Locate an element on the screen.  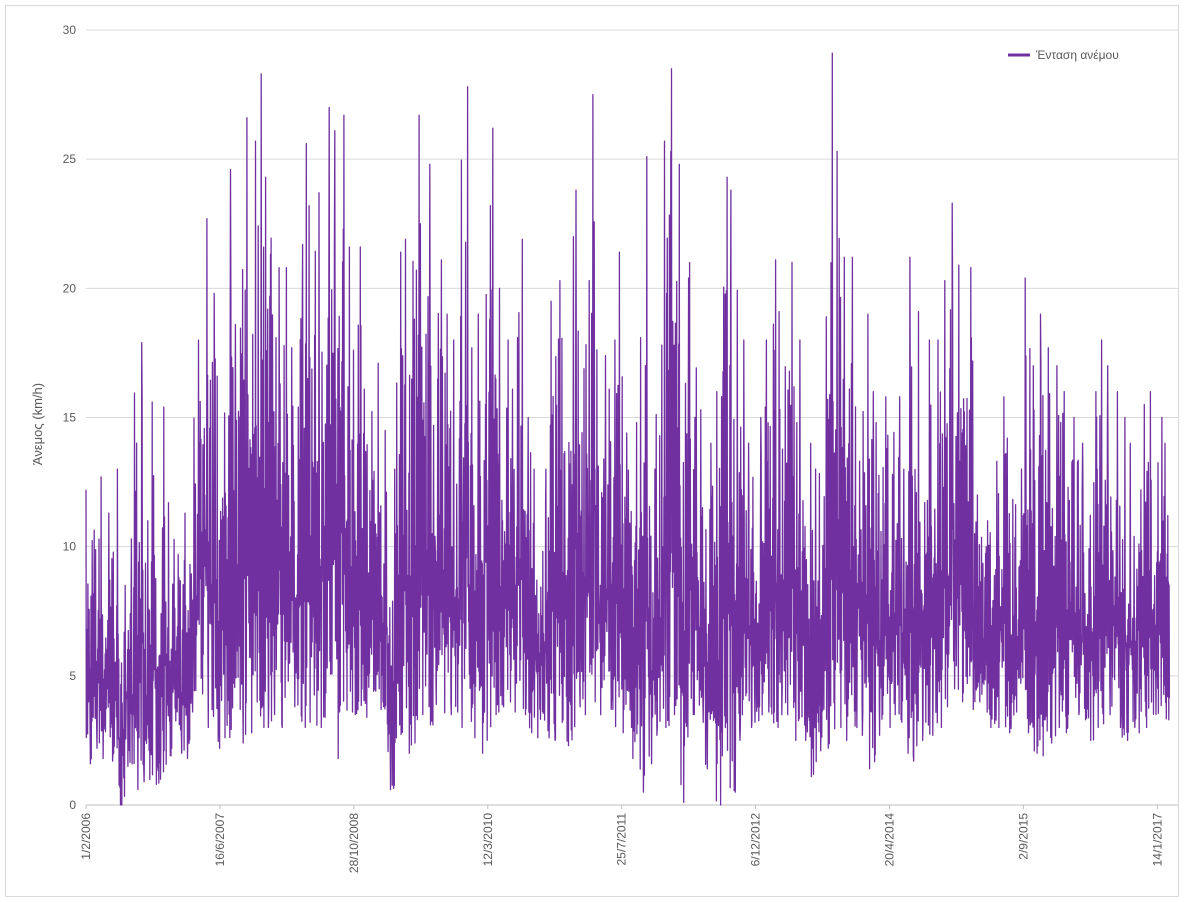
x-tick-label: 28/10/2008 is located at coordinates (354, 843).